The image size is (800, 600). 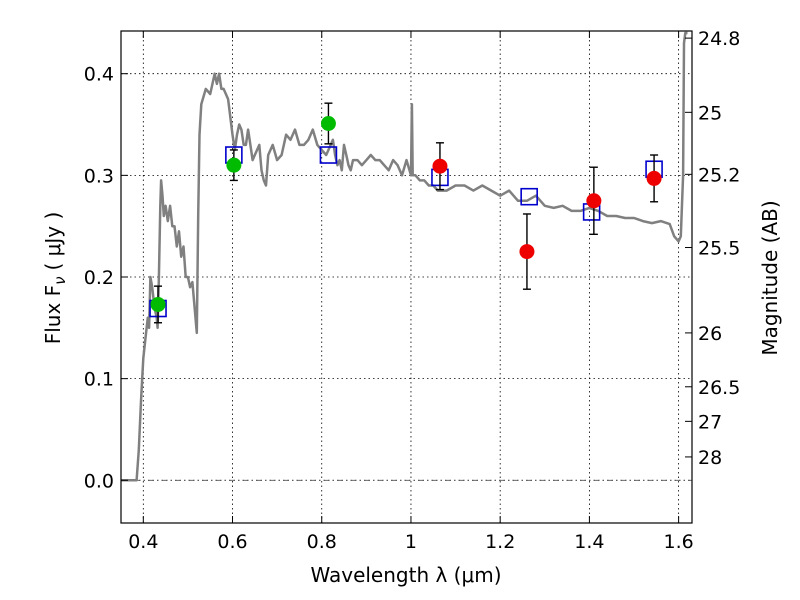 What do you see at coordinates (710, 458) in the screenshot?
I see `magnitude-tick-label: 28` at bounding box center [710, 458].